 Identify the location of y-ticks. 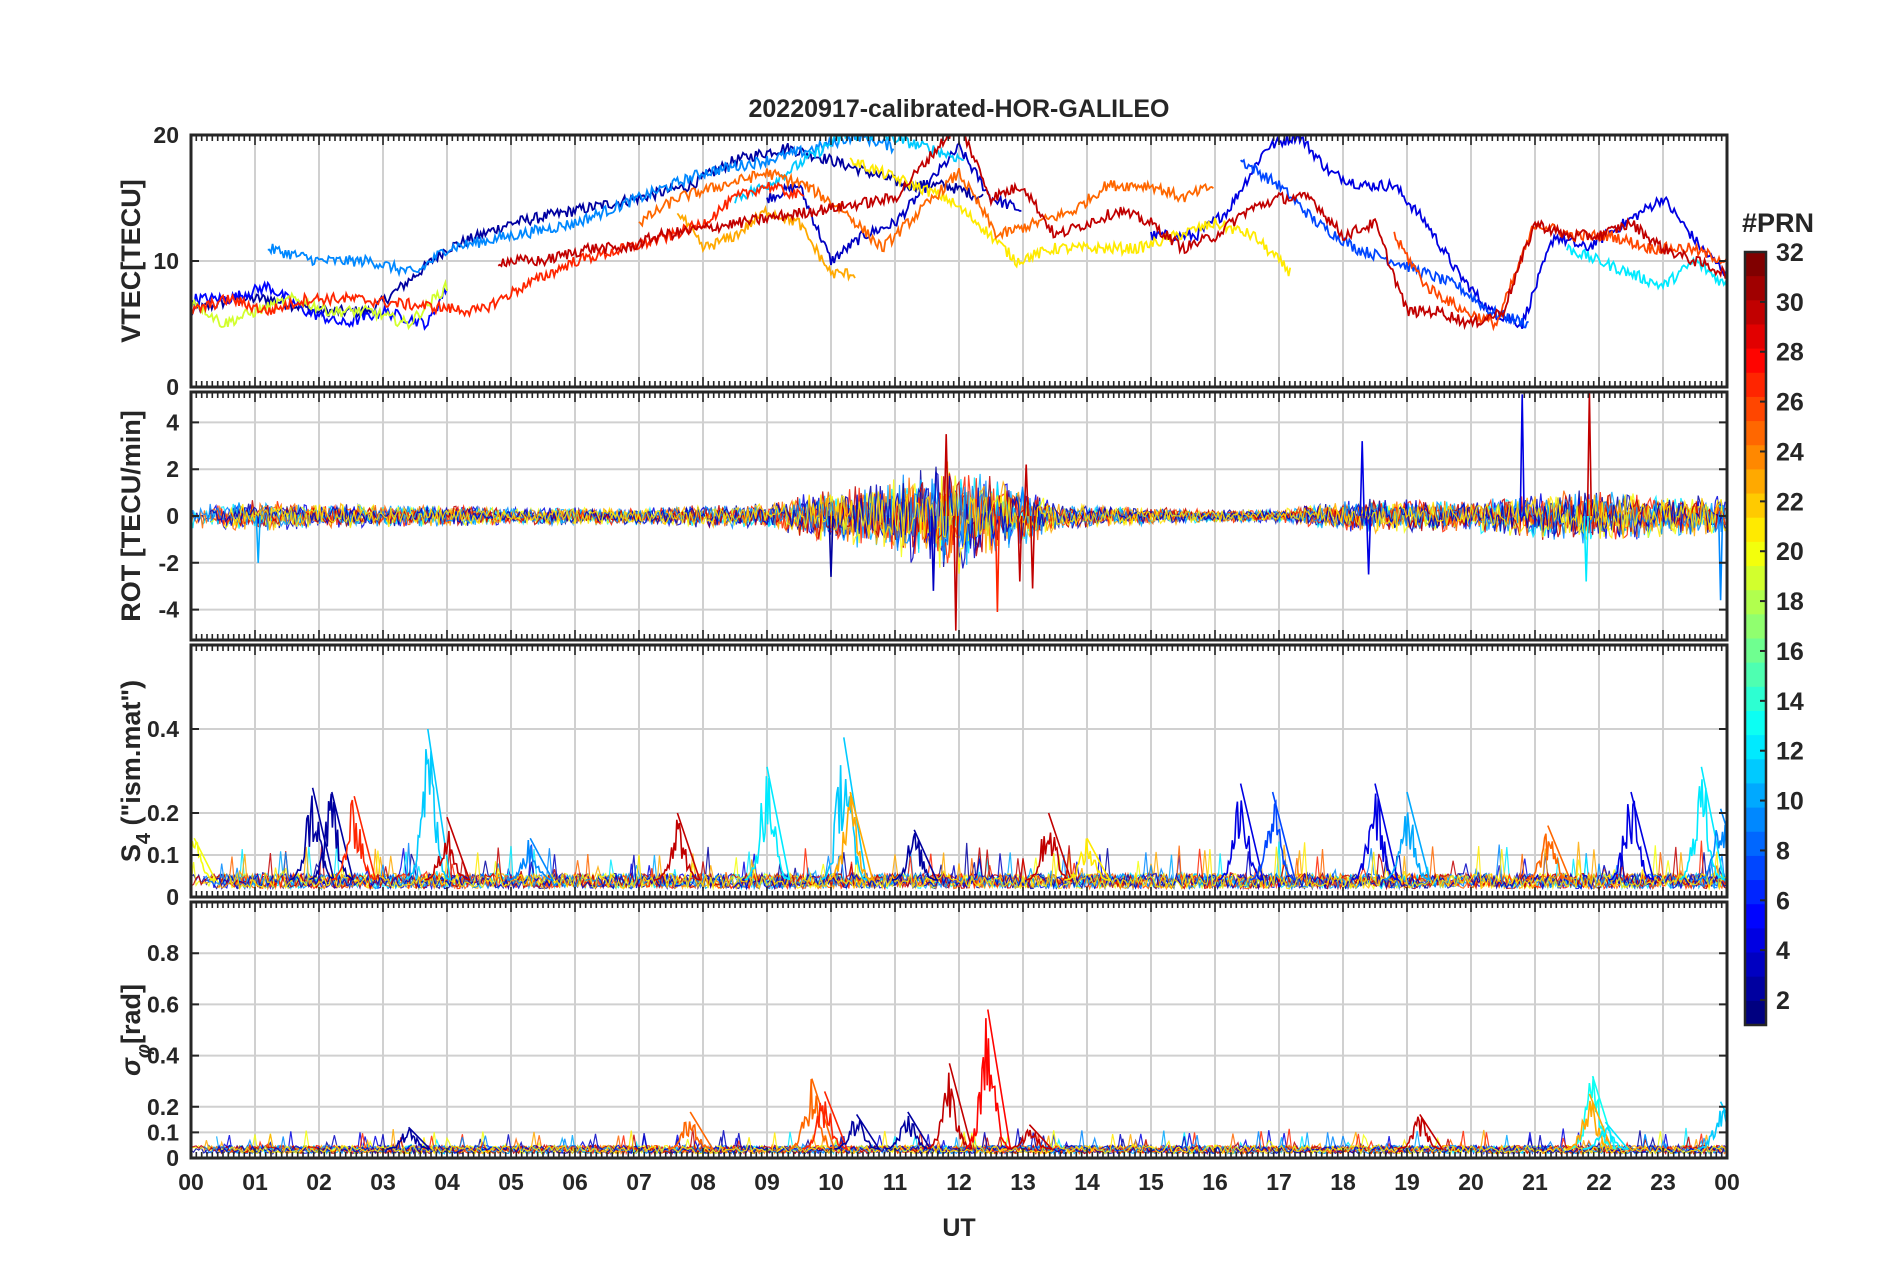
(959, 516).